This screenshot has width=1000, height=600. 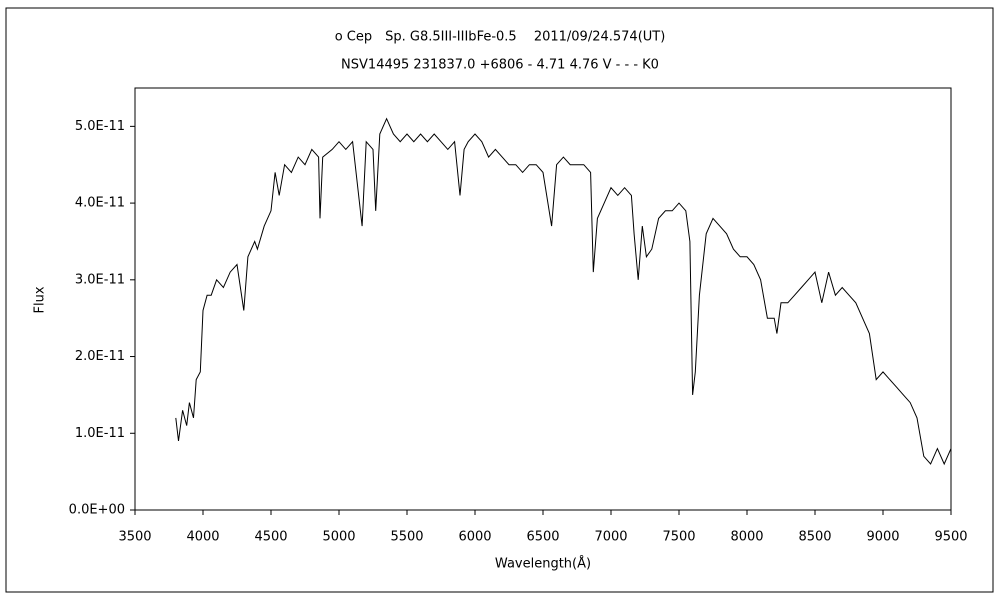 What do you see at coordinates (100, 279) in the screenshot?
I see `y-tick-label: 3.0E-11` at bounding box center [100, 279].